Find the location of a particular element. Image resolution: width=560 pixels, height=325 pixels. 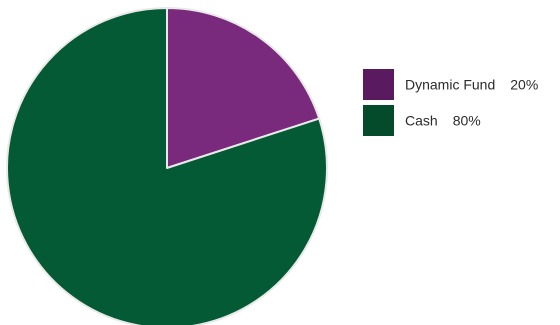

legend-value: 20% is located at coordinates (524, 85).